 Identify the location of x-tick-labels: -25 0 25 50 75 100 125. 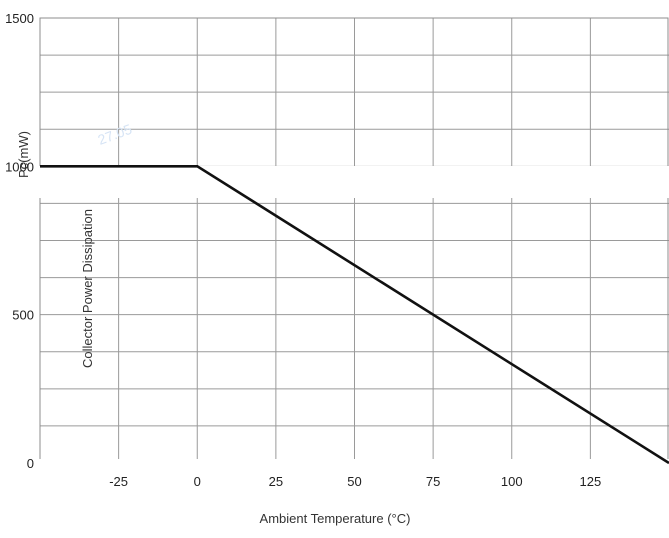
(355, 481).